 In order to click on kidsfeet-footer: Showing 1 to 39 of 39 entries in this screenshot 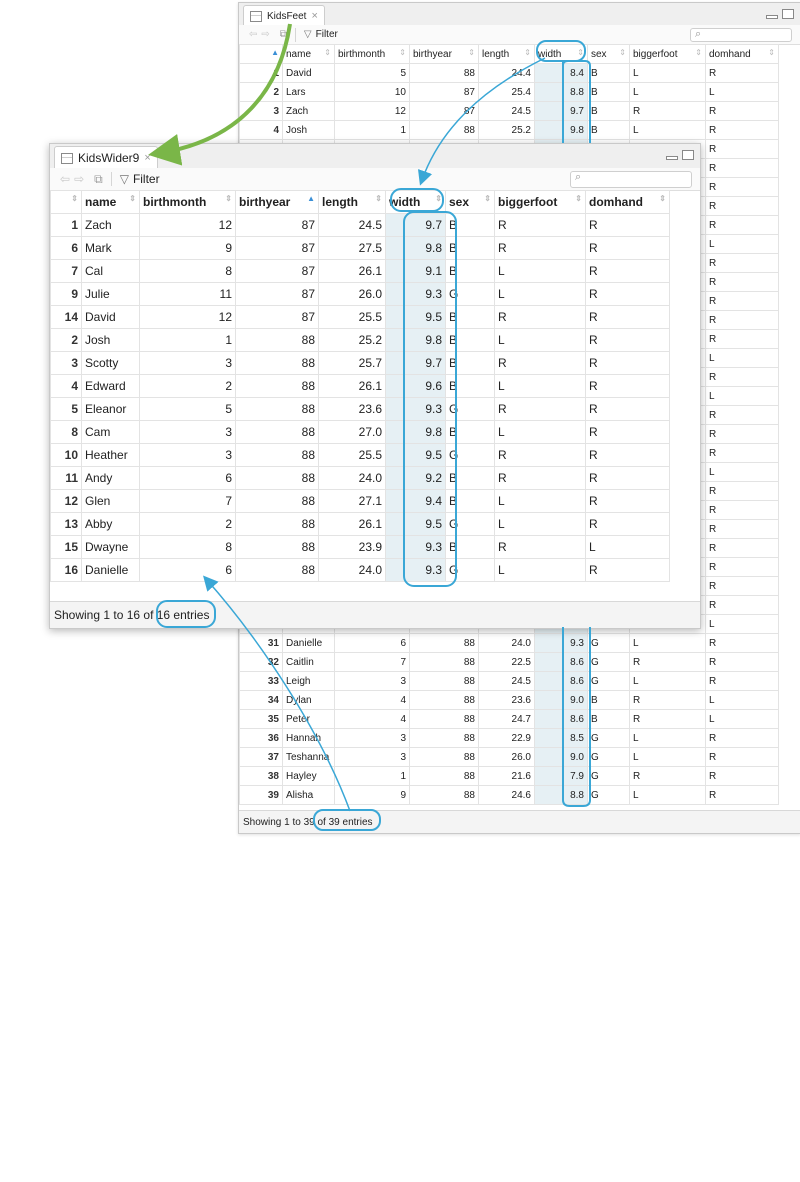, I will do `click(519, 821)`.